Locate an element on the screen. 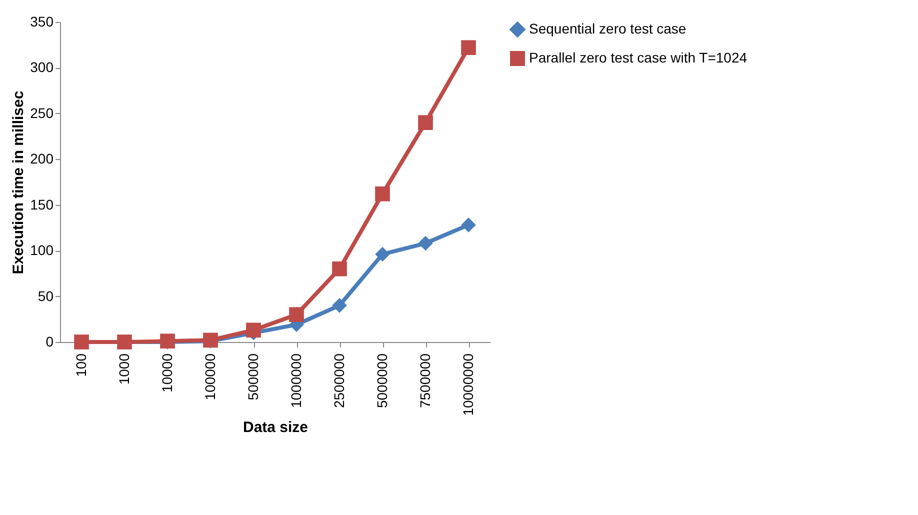 This screenshot has height=515, width=918. legend-label: Parallel zero test case with T=1024 is located at coordinates (638, 58).